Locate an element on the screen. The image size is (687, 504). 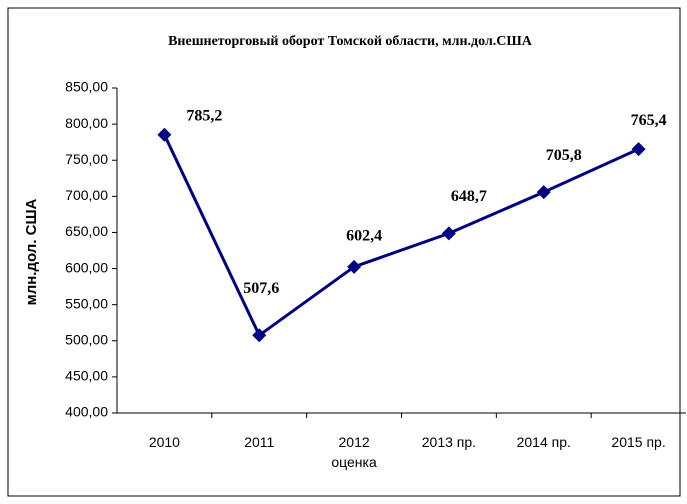
data-label: 705,8 is located at coordinates (564, 155).